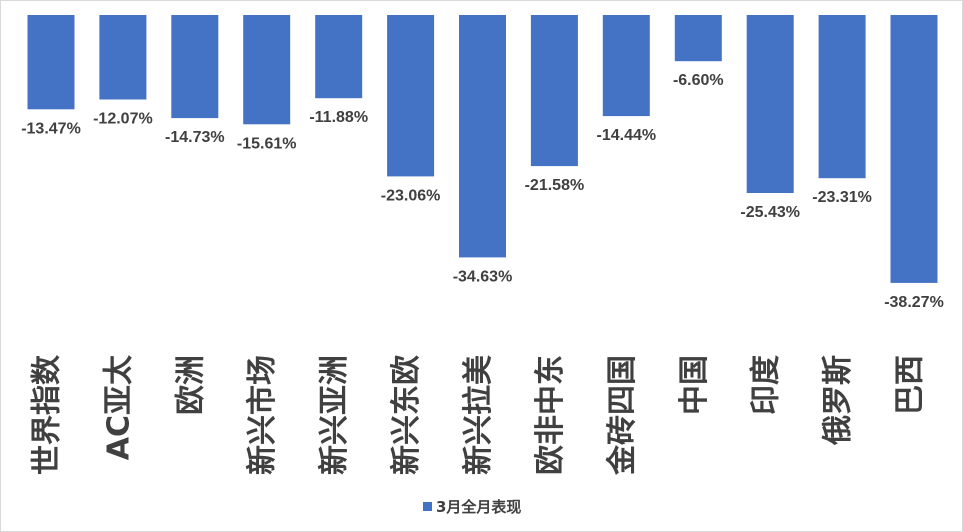  Describe the element at coordinates (118, 407) in the screenshot. I see `category-label-1: AC亚太` at that location.